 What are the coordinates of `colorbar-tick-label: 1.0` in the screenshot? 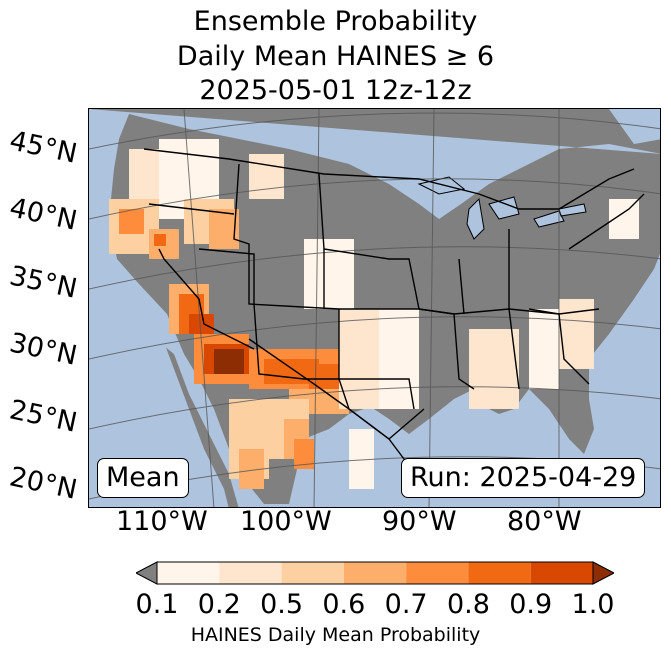 It's located at (593, 604).